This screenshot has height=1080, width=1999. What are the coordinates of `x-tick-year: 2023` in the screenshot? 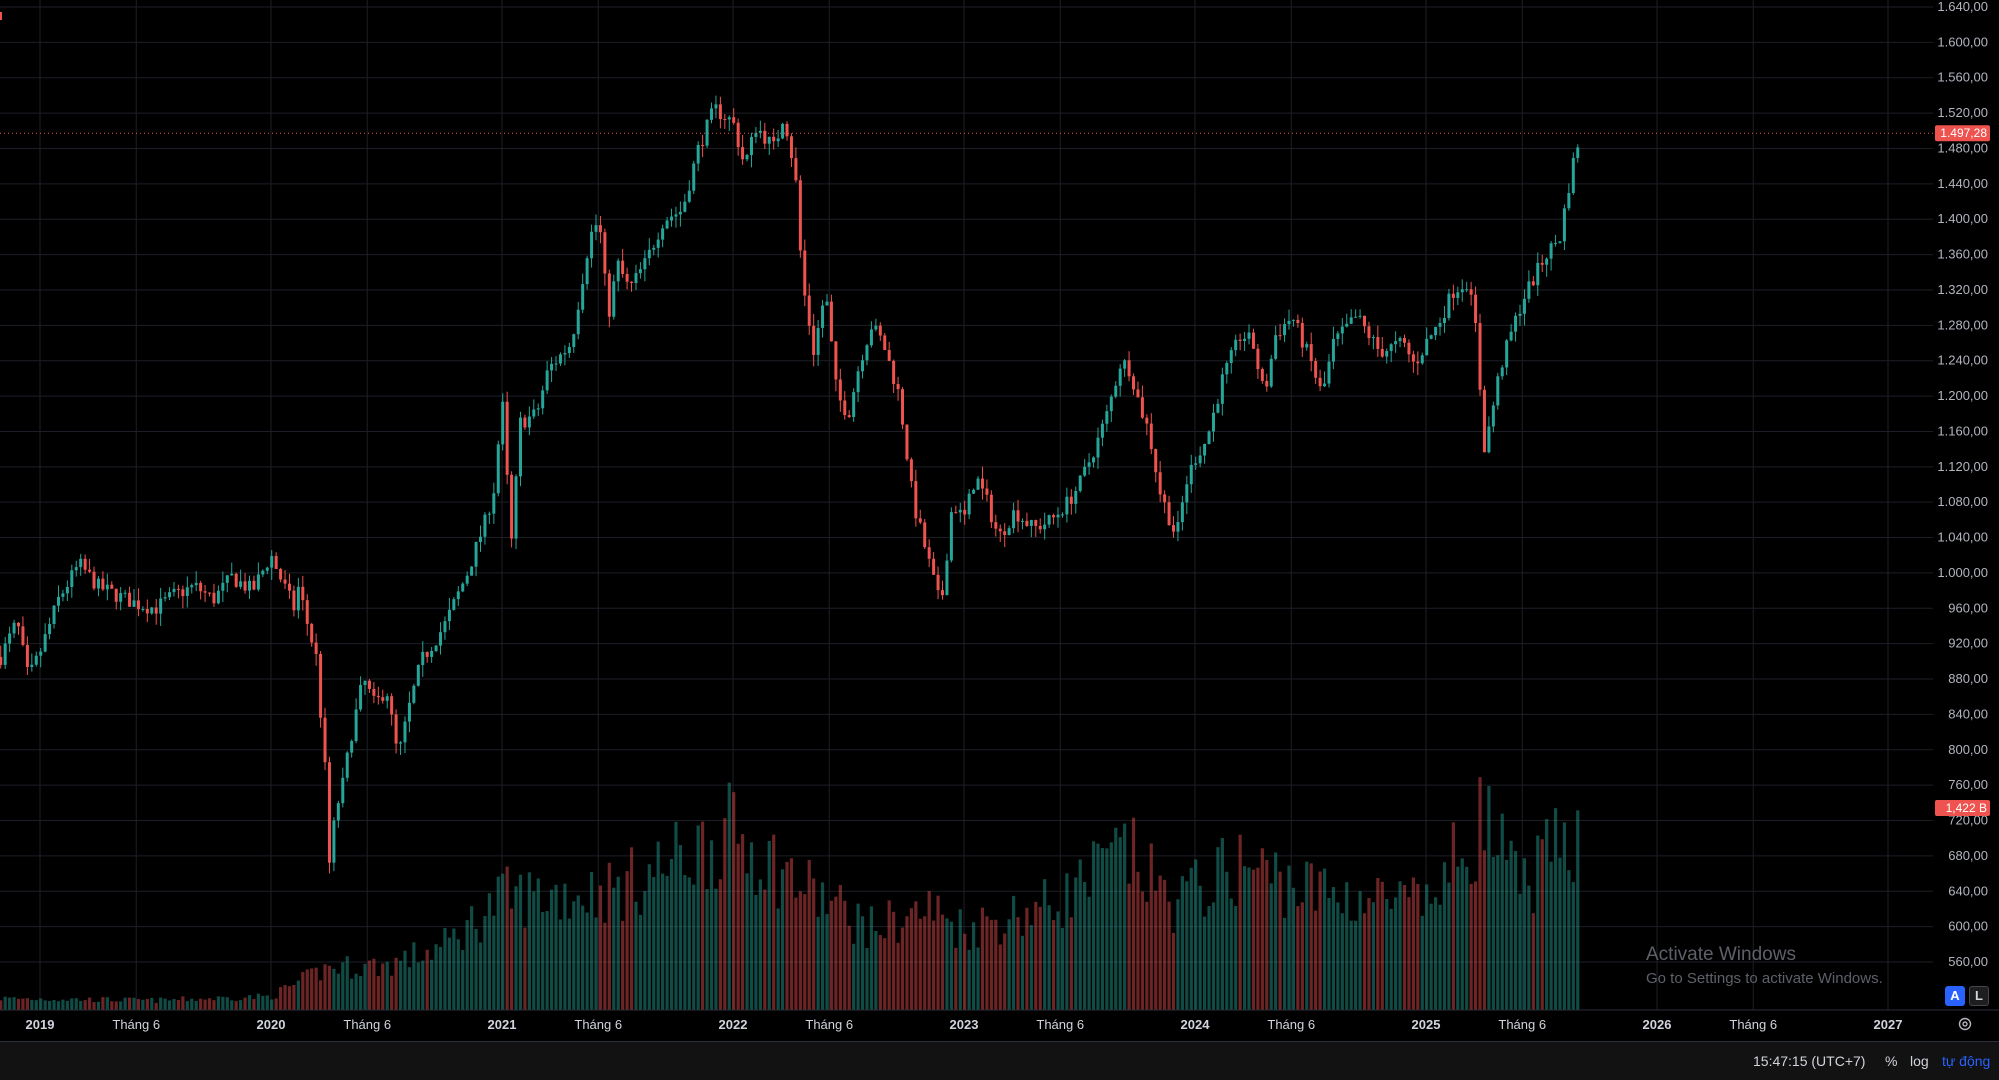 It's located at (964, 1024).